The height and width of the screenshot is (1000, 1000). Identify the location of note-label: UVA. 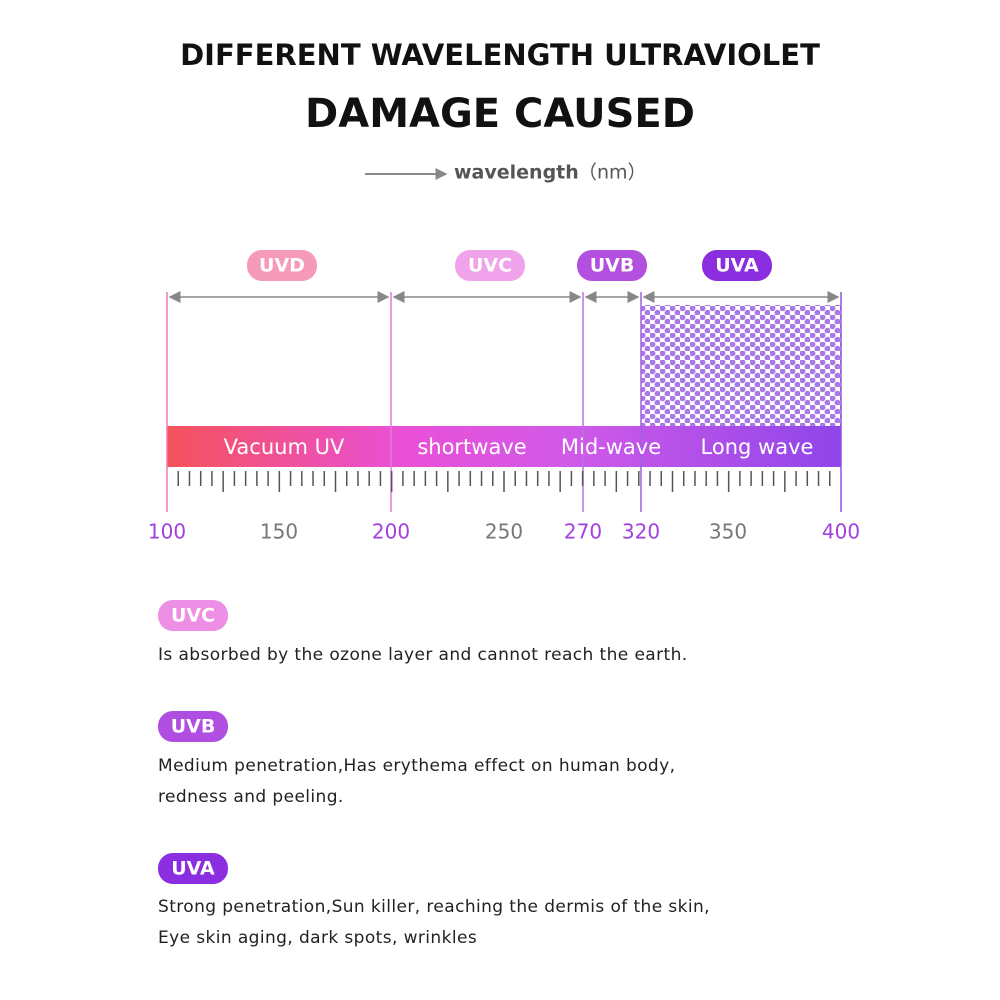
(193, 869).